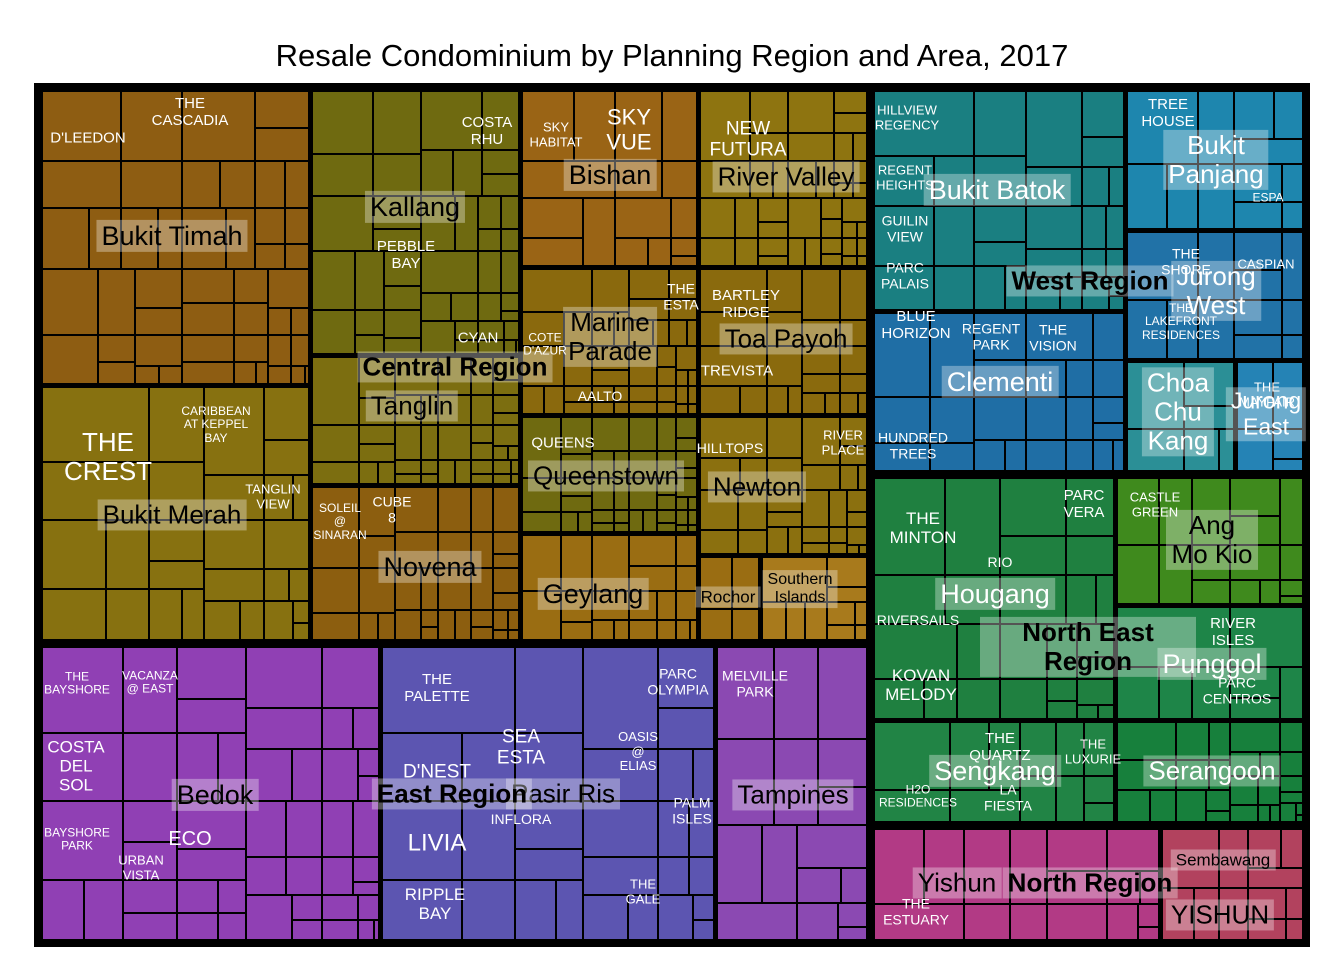 Image resolution: width=1344 pixels, height=960 pixels. What do you see at coordinates (610, 175) in the screenshot?
I see `area-label-bishan: Bishan` at bounding box center [610, 175].